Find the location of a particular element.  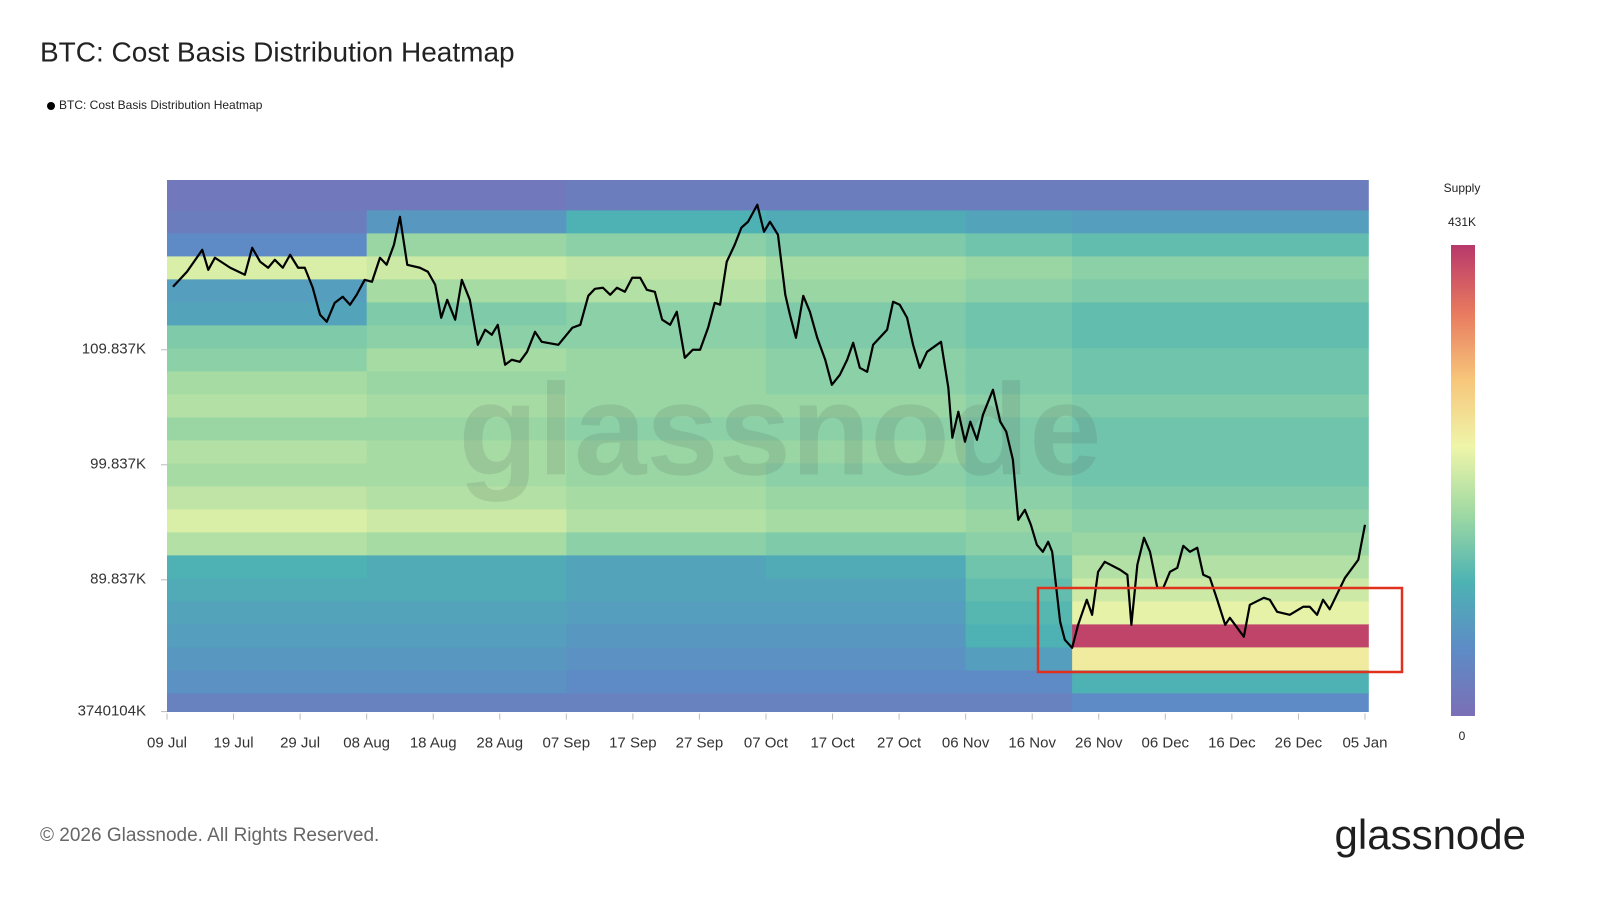

legend-marker is located at coordinates (51, 106).